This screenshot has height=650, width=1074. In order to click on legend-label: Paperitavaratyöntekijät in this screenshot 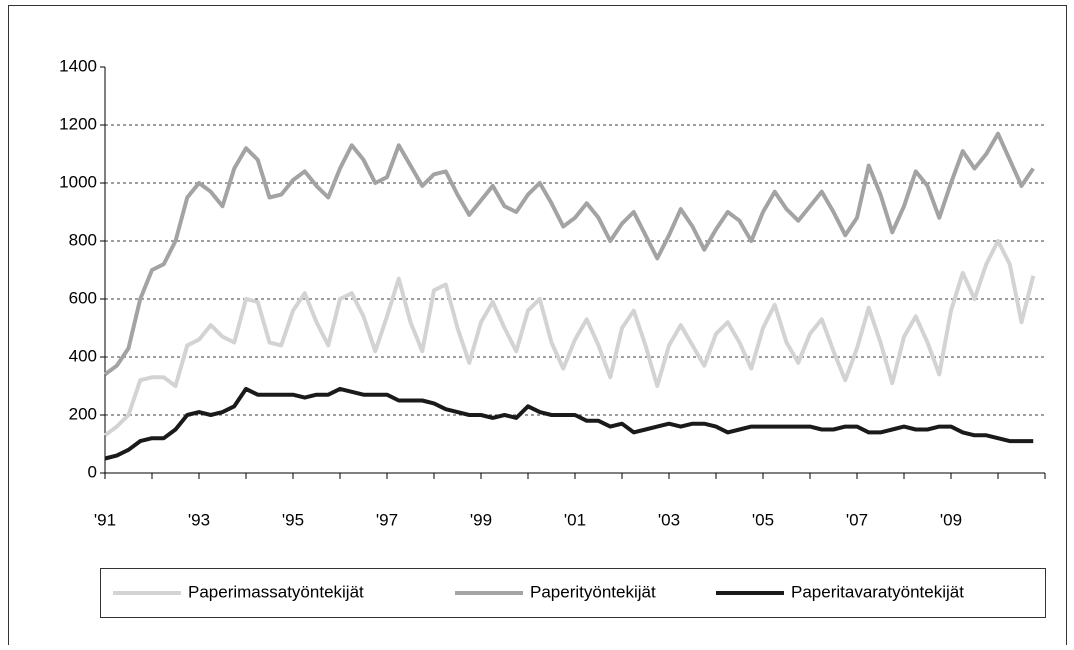, I will do `click(877, 591)`.